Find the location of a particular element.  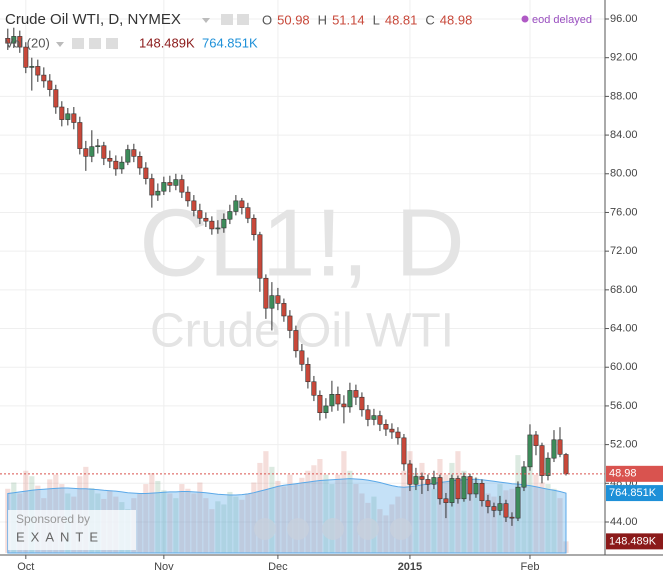

y-tick-label: 56.00 is located at coordinates (624, 406).